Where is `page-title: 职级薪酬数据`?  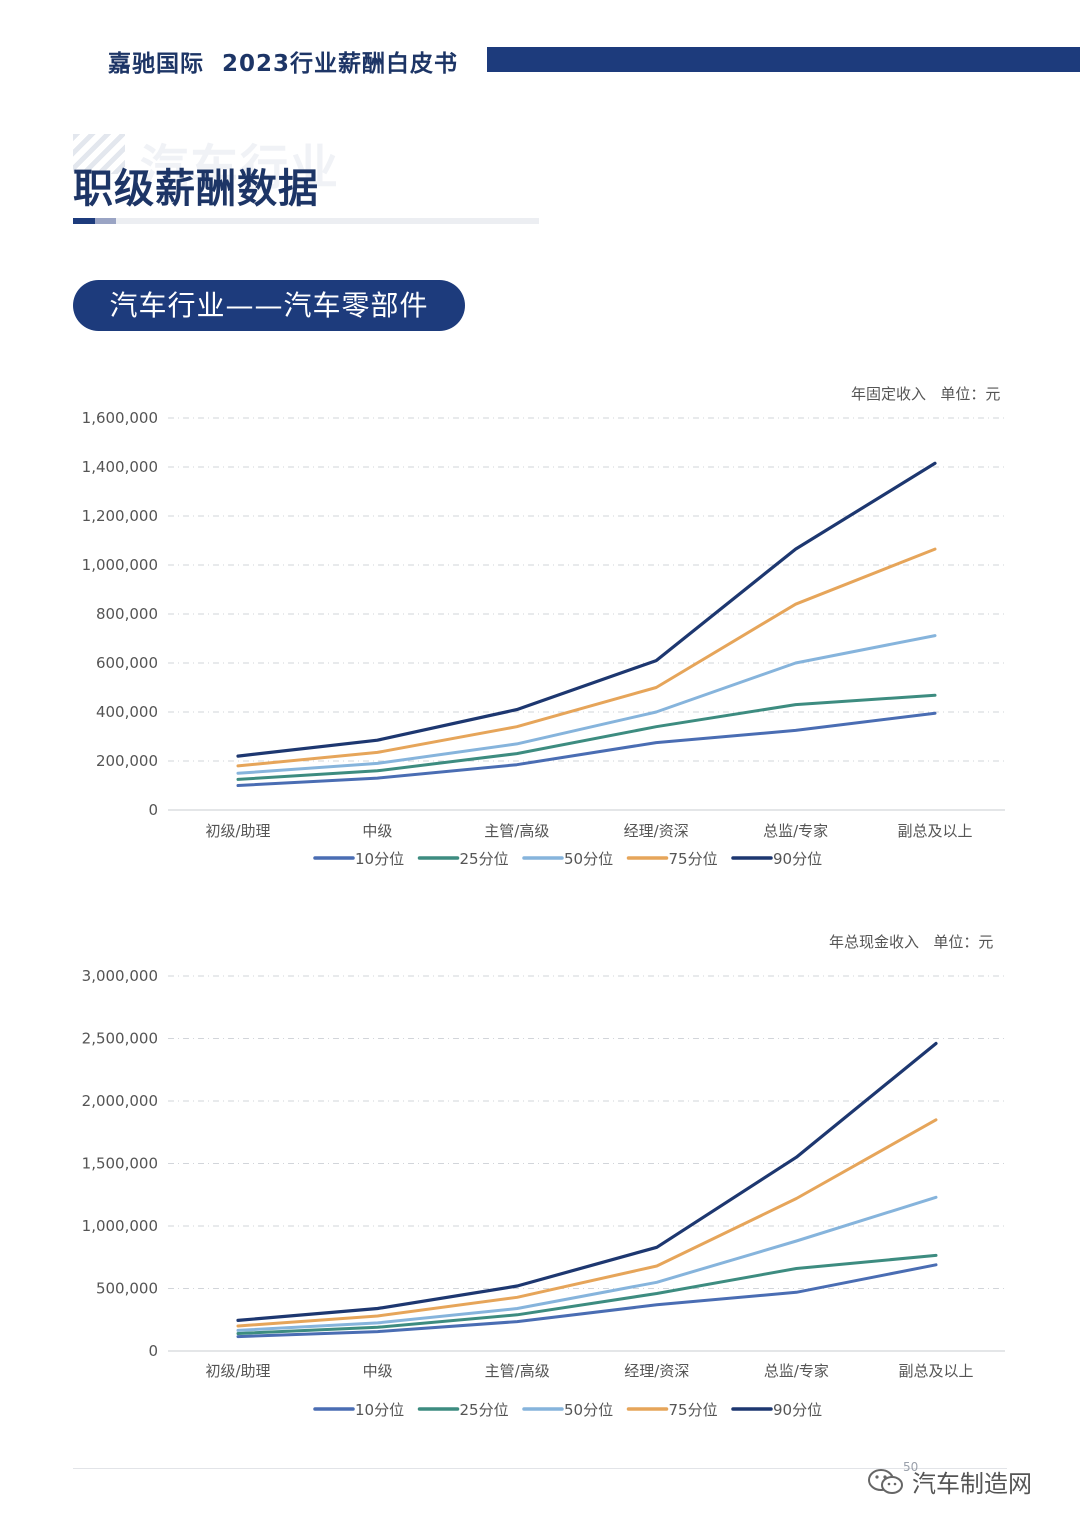 page-title: 职级薪酬数据 is located at coordinates (196, 189).